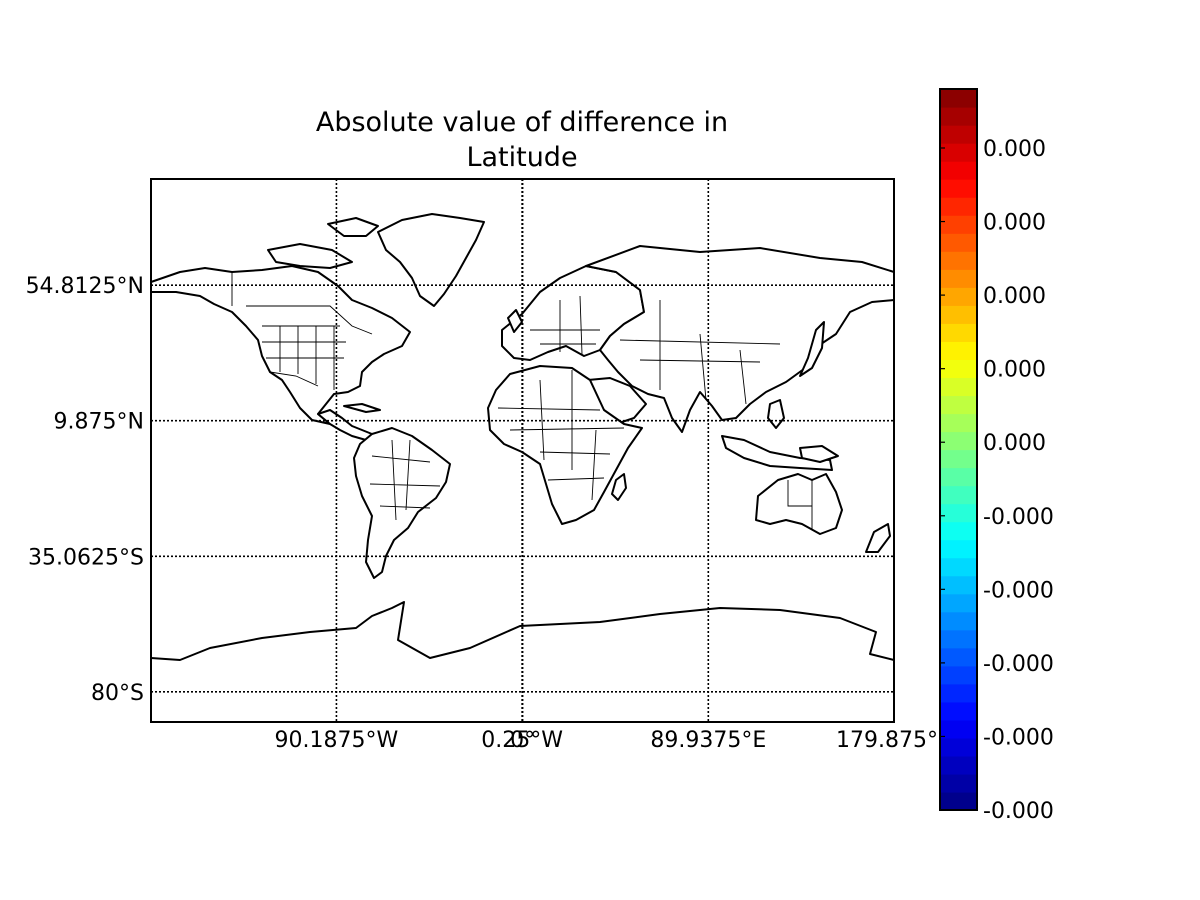 The image size is (1200, 900). What do you see at coordinates (878, 538) in the screenshot?
I see `landmass-new-zealand` at bounding box center [878, 538].